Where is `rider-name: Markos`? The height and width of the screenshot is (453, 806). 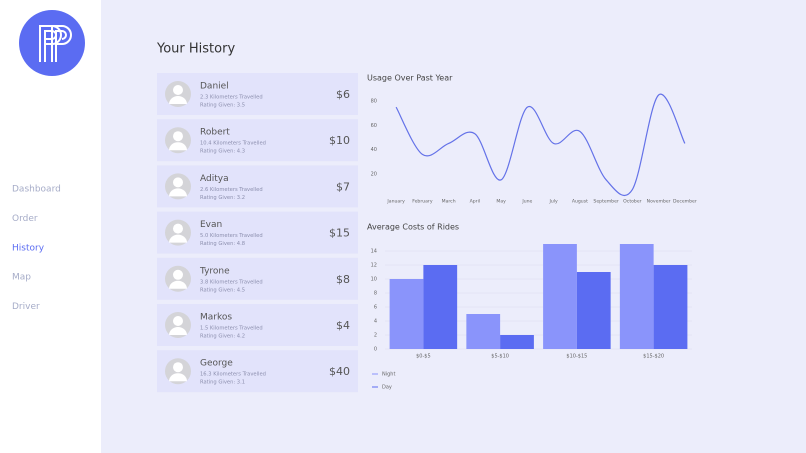 rider-name: Markos is located at coordinates (216, 318).